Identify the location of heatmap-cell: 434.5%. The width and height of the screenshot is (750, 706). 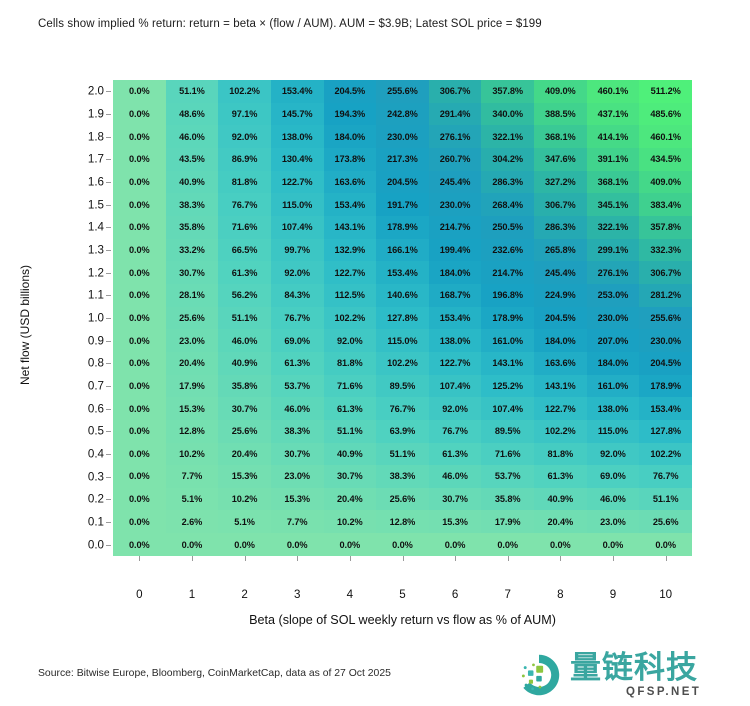
(665, 159).